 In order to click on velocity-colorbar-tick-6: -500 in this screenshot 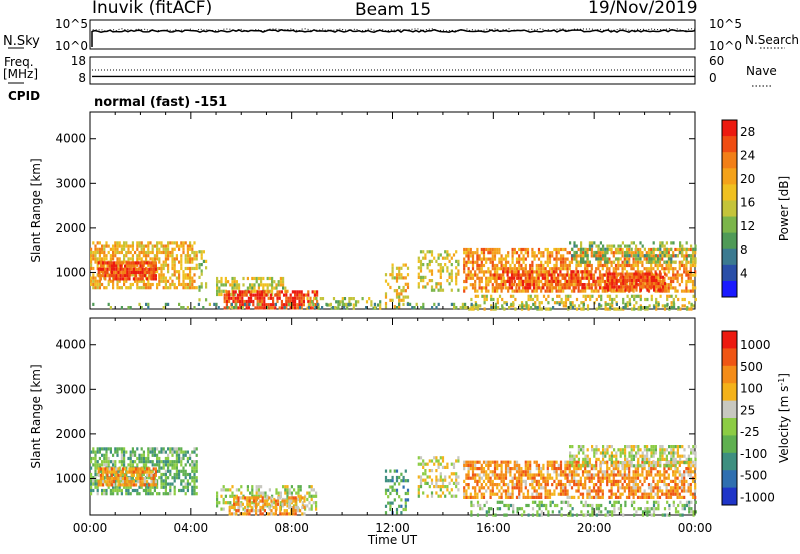, I will do `click(753, 476)`.